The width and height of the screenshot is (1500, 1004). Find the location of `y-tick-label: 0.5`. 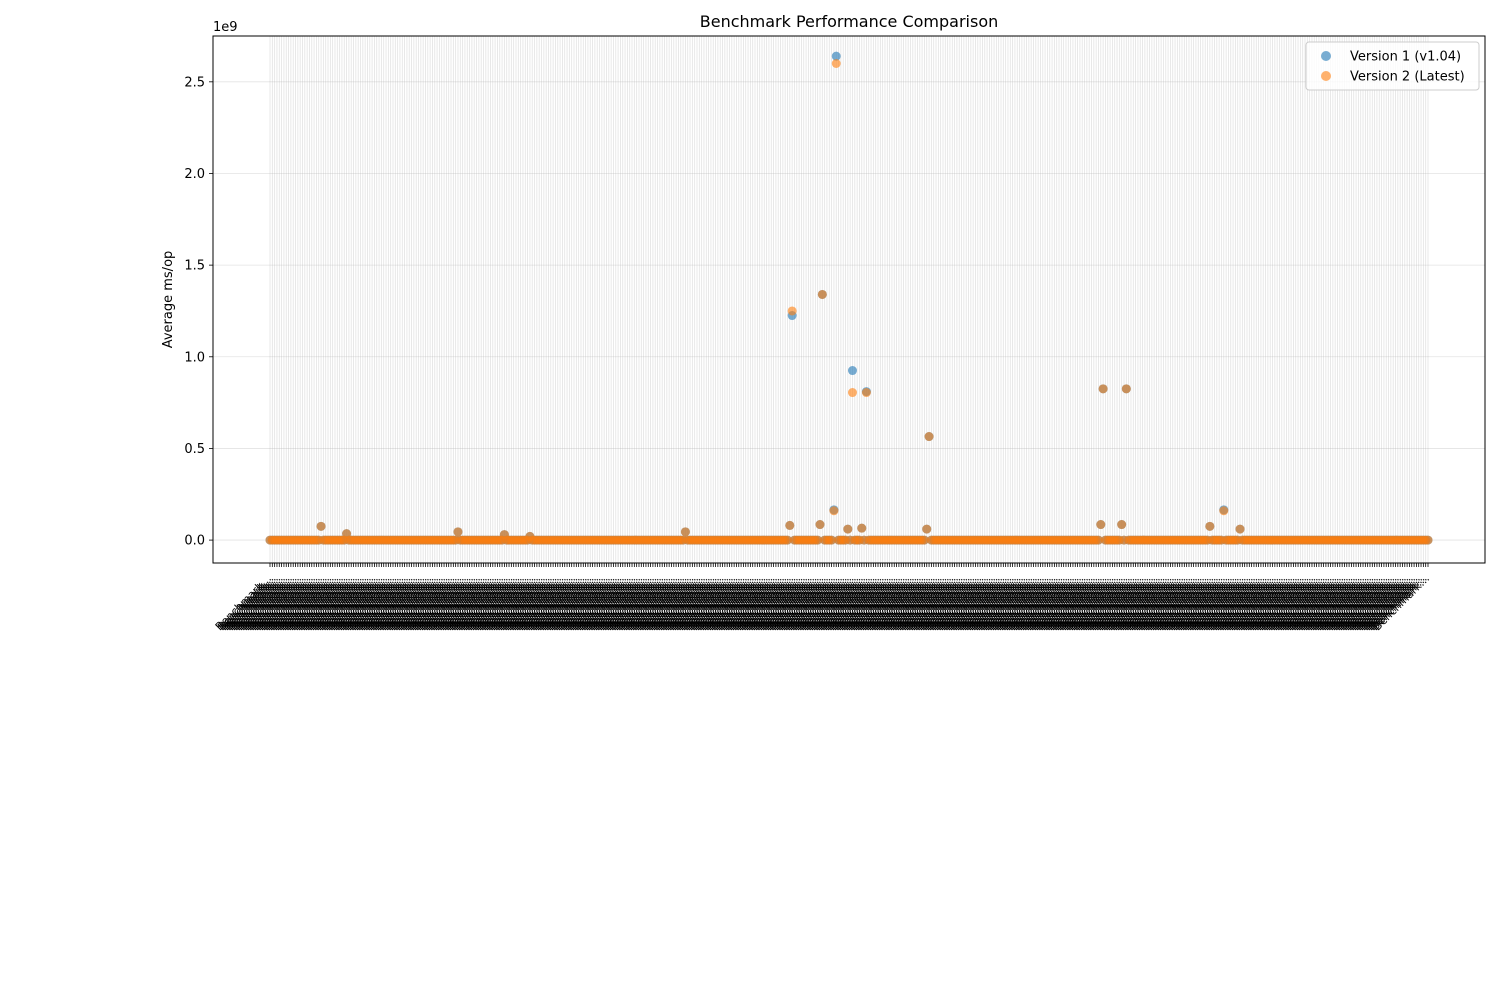

y-tick-label: 0.5 is located at coordinates (194, 449).